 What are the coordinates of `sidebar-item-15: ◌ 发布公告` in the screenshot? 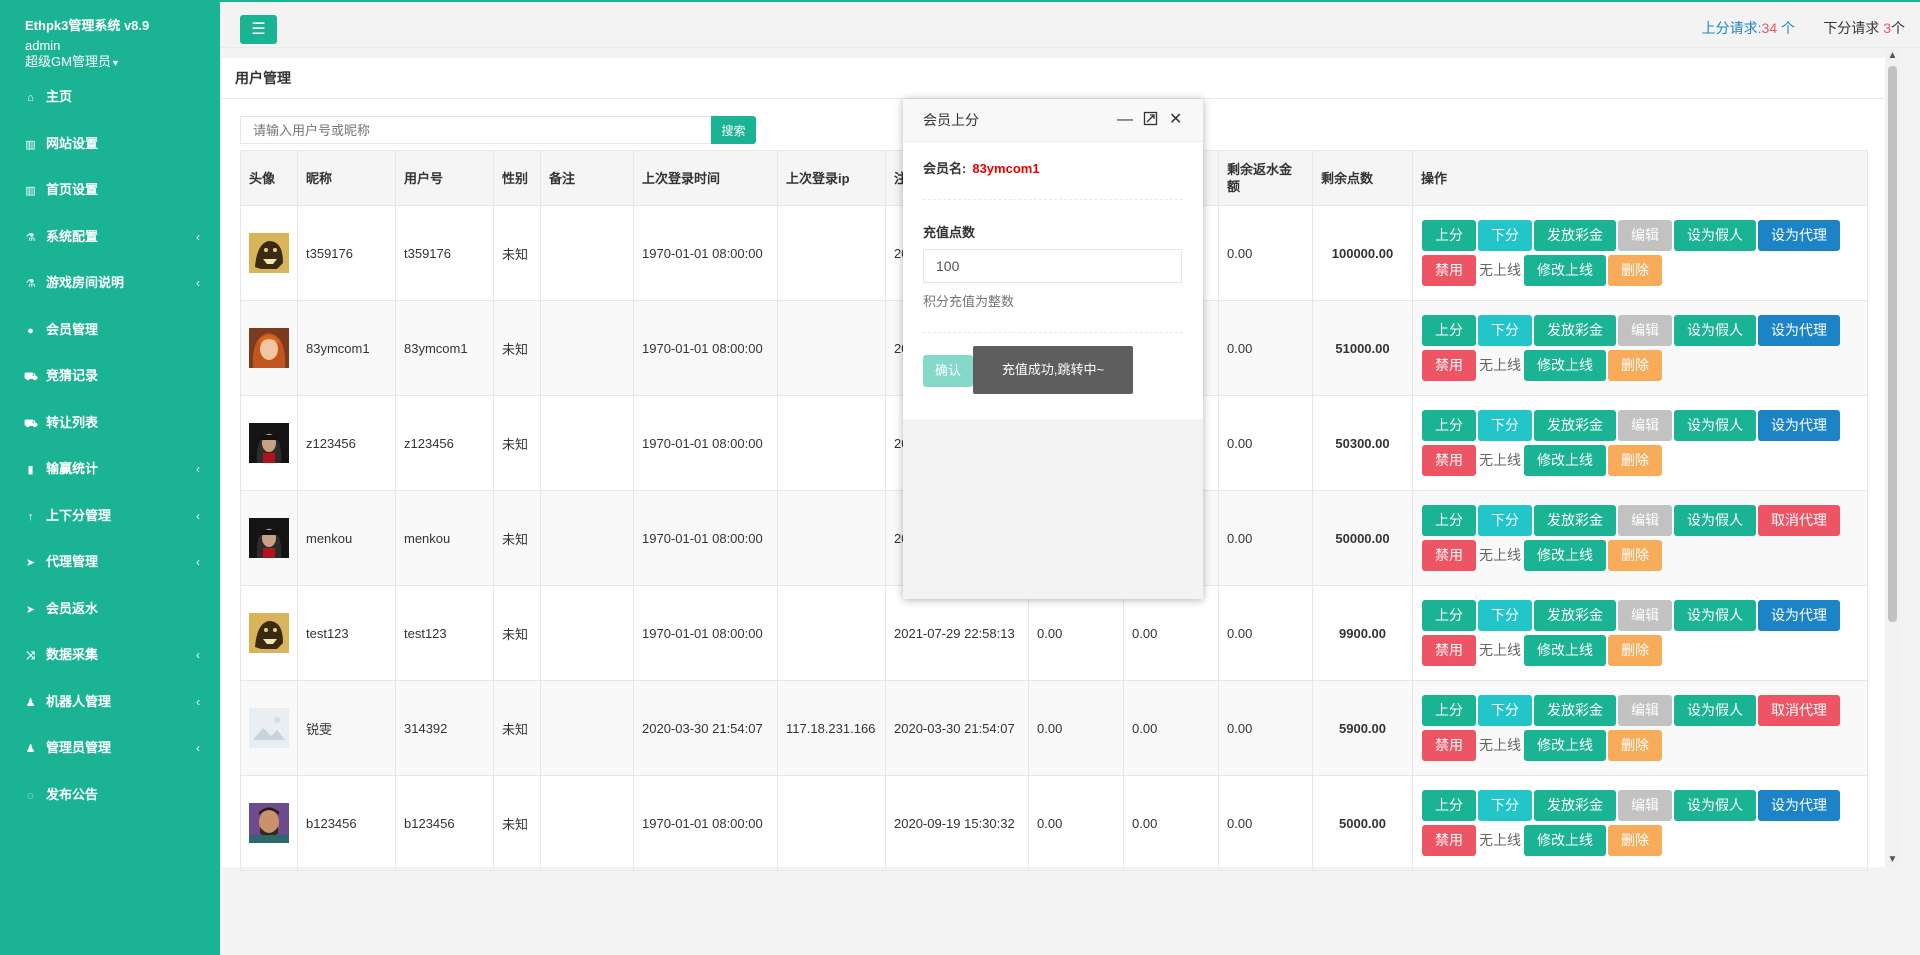 It's located at (110, 795).